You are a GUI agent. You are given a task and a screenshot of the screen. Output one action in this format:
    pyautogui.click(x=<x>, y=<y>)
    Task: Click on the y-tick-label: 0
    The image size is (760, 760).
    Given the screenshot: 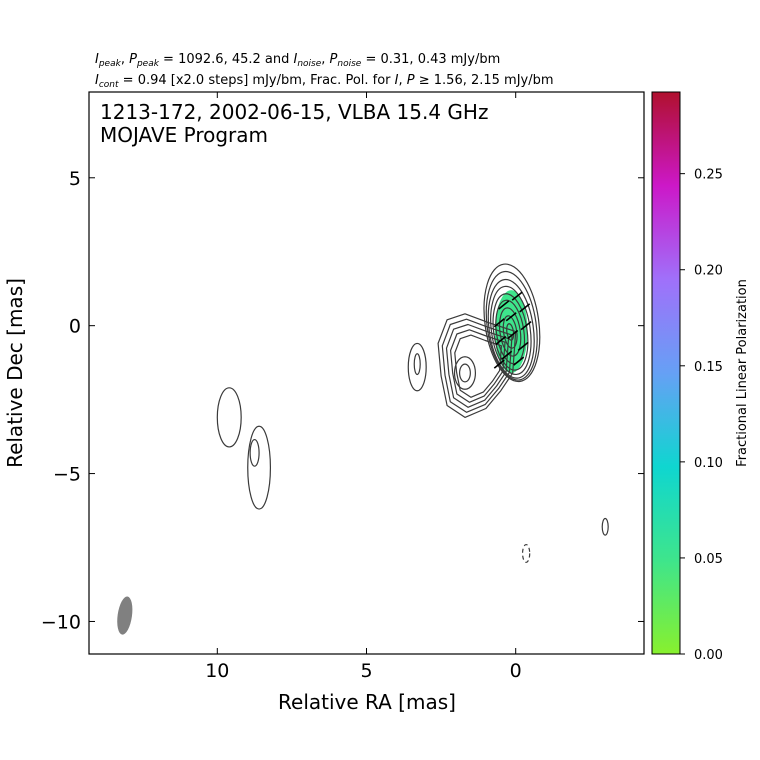 What is the action you would take?
    pyautogui.click(x=75, y=327)
    